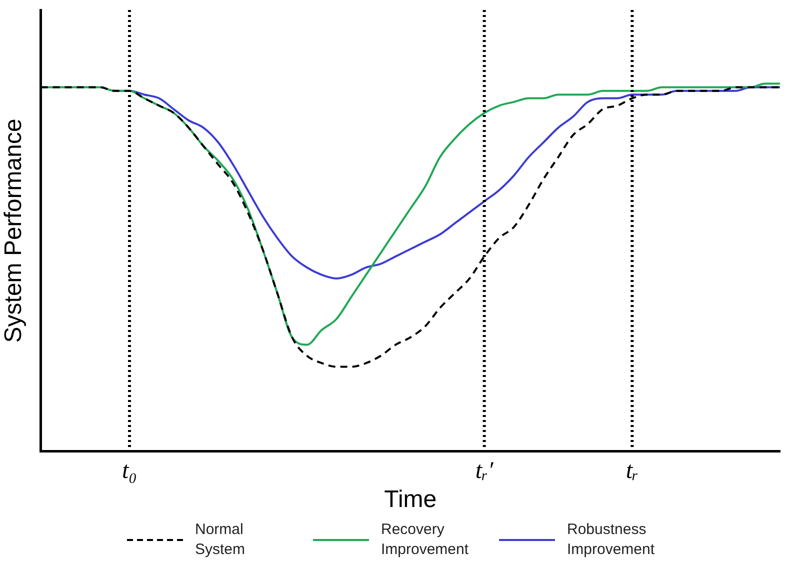 Image resolution: width=794 pixels, height=565 pixels. Describe the element at coordinates (130, 471) in the screenshot. I see `x-tick-label: t₀` at that location.